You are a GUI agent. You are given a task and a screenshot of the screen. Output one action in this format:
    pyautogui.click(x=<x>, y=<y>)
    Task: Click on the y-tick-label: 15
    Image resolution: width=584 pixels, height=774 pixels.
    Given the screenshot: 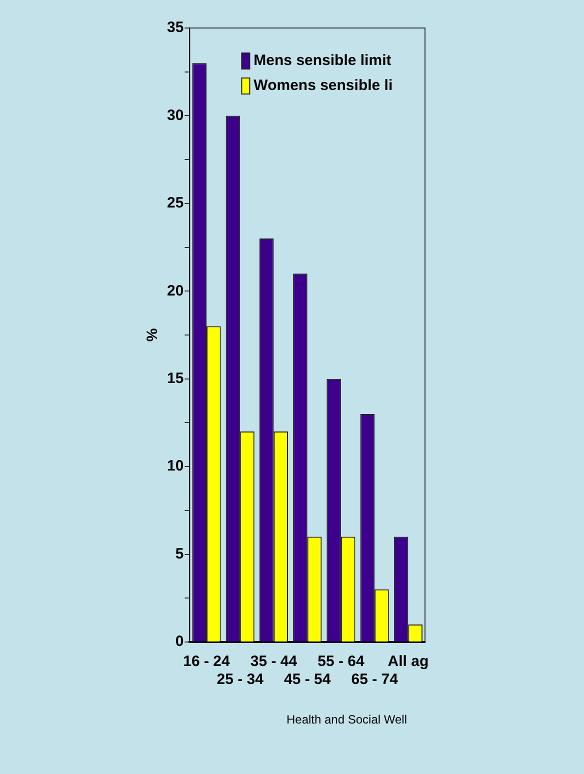 What is the action you would take?
    pyautogui.click(x=175, y=378)
    